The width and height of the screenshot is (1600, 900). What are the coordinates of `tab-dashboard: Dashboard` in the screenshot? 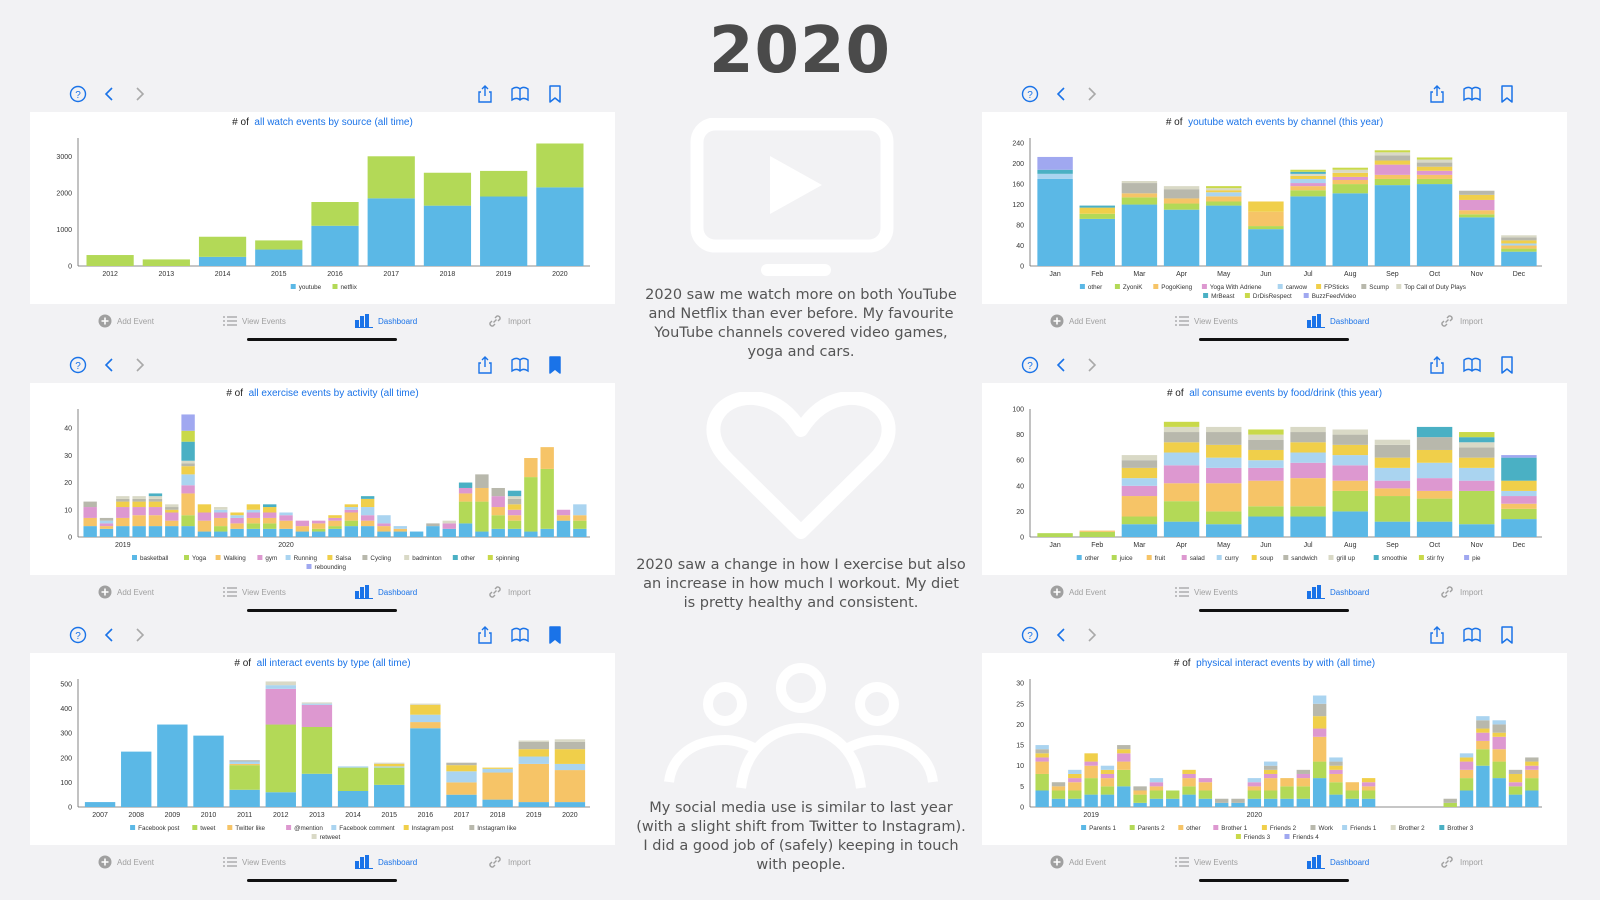 It's located at (1338, 862).